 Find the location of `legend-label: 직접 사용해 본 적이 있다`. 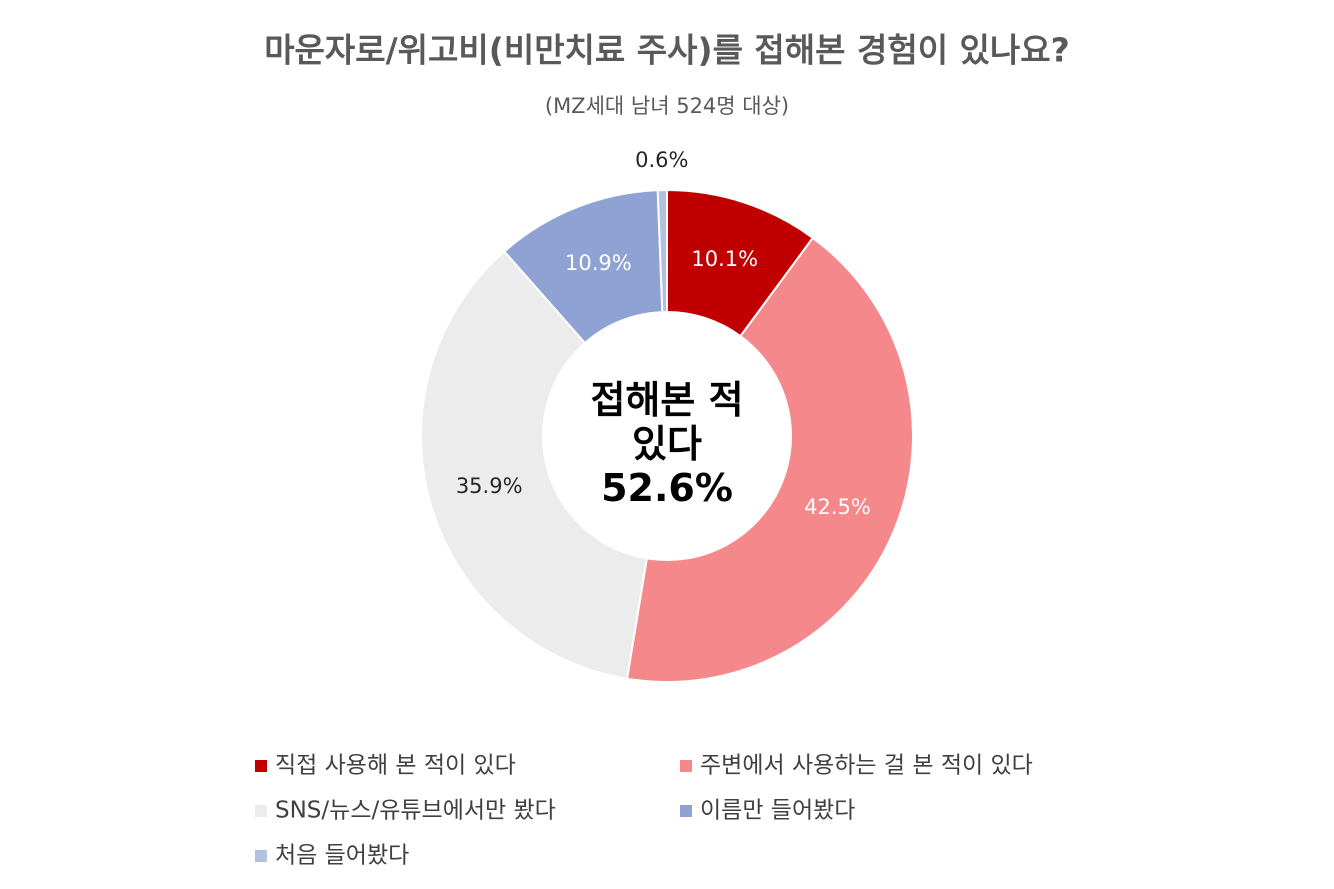

legend-label: 직접 사용해 본 적이 있다 is located at coordinates (395, 766).